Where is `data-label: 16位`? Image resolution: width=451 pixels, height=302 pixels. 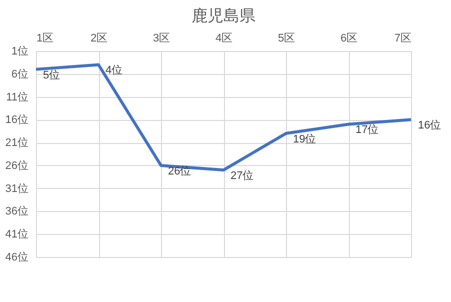
data-label: 16位 is located at coordinates (430, 126).